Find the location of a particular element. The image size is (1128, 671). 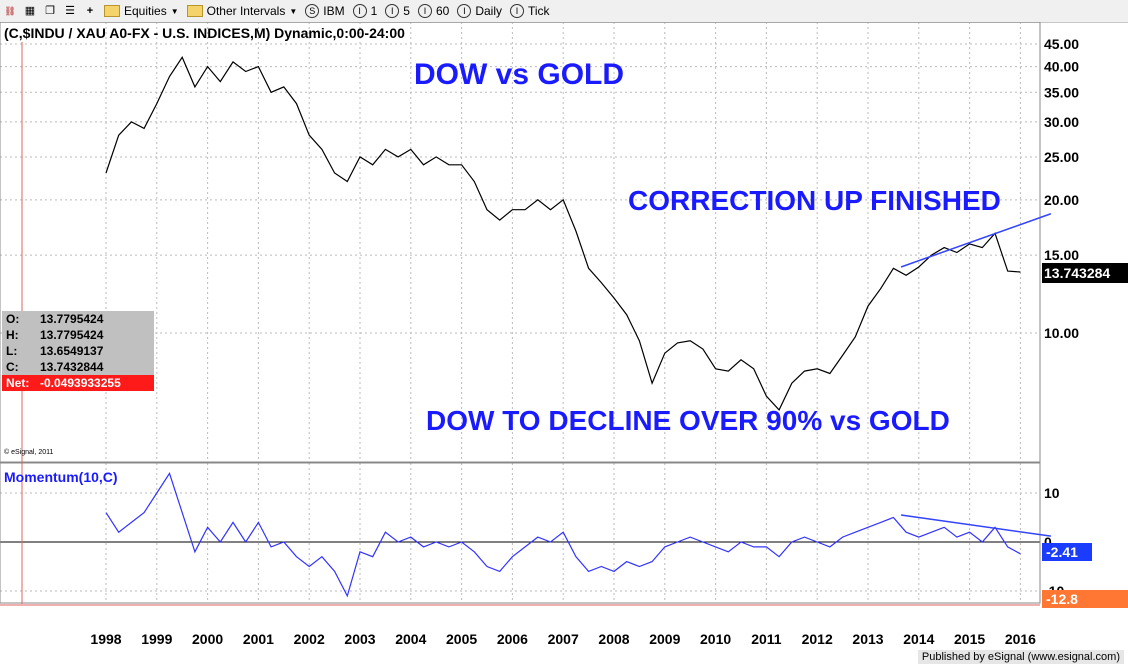

low-value: 13.6549137 is located at coordinates (72, 351).